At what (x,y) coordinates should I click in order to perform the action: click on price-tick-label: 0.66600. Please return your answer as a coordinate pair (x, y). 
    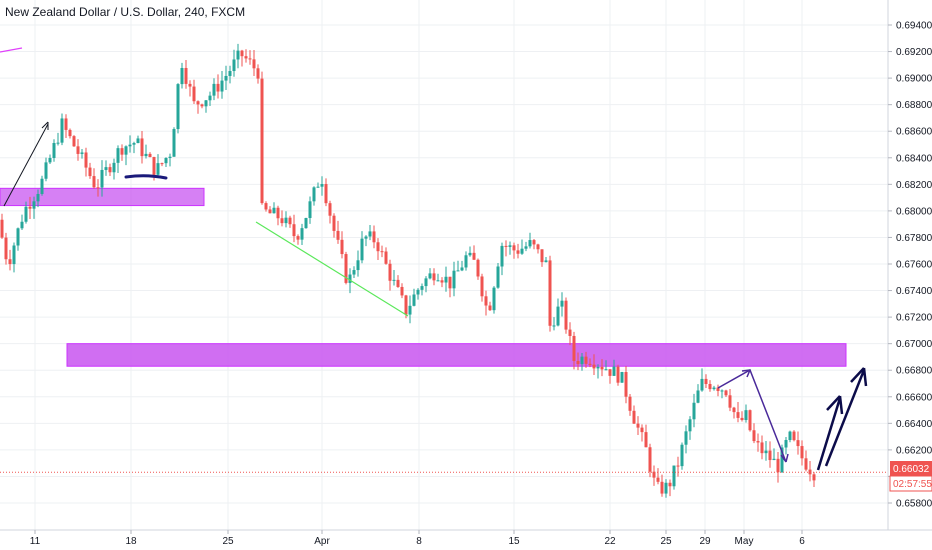
    Looking at the image, I should click on (914, 397).